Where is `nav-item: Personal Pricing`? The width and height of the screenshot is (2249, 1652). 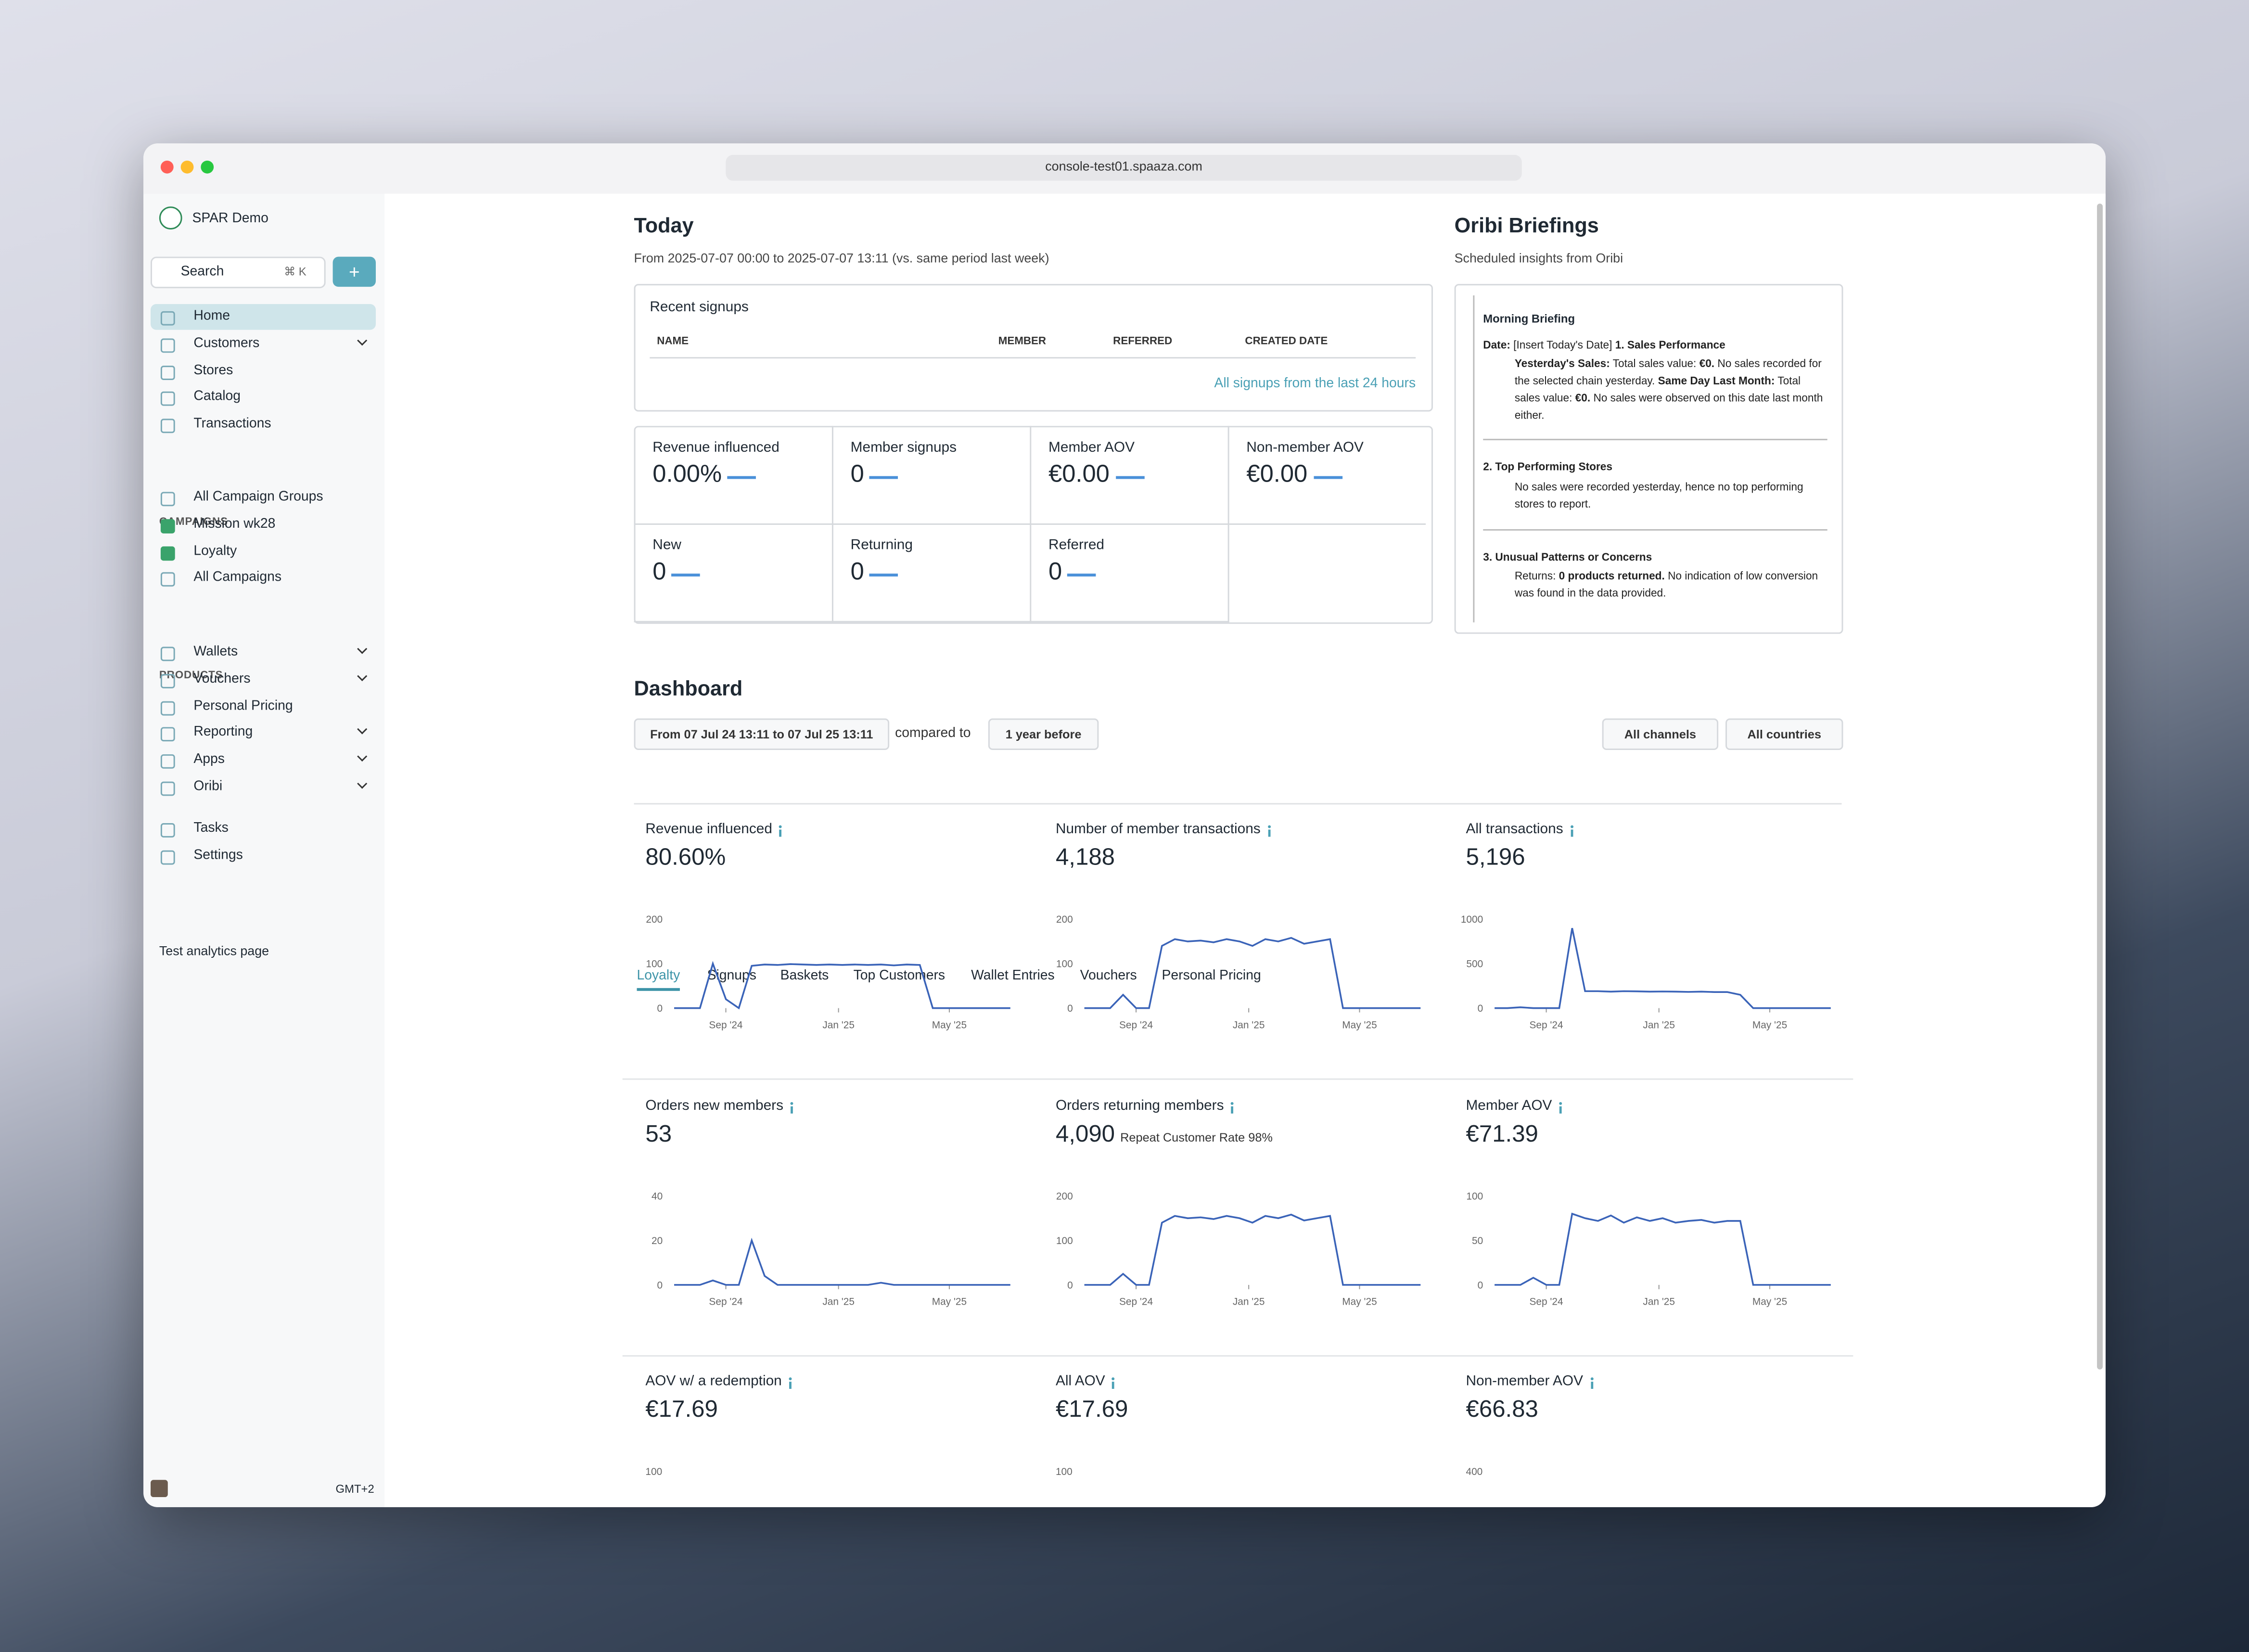
nav-item: Personal Pricing is located at coordinates (263, 707).